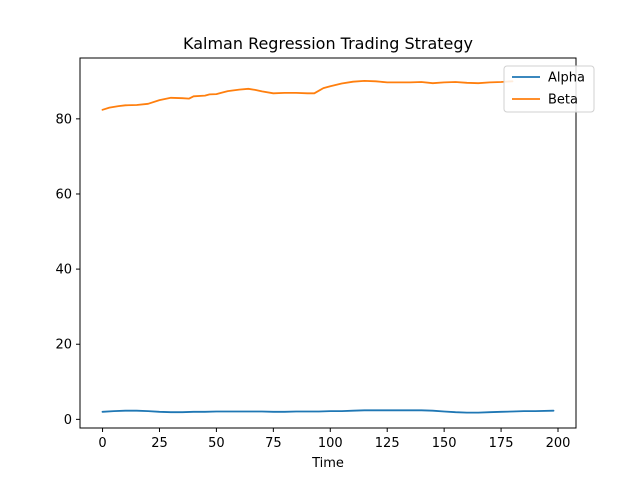 This screenshot has height=480, width=640. Describe the element at coordinates (387, 443) in the screenshot. I see `x-tick-label: 125` at that location.